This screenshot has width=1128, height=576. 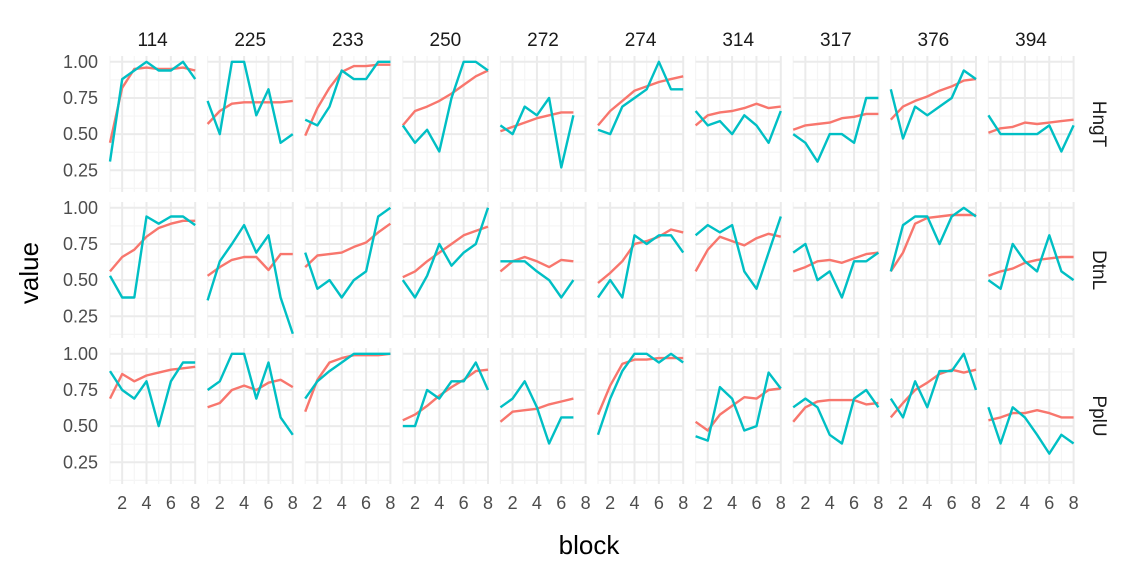 What do you see at coordinates (80, 170) in the screenshot?
I see `y-tick-label: 0.25` at bounding box center [80, 170].